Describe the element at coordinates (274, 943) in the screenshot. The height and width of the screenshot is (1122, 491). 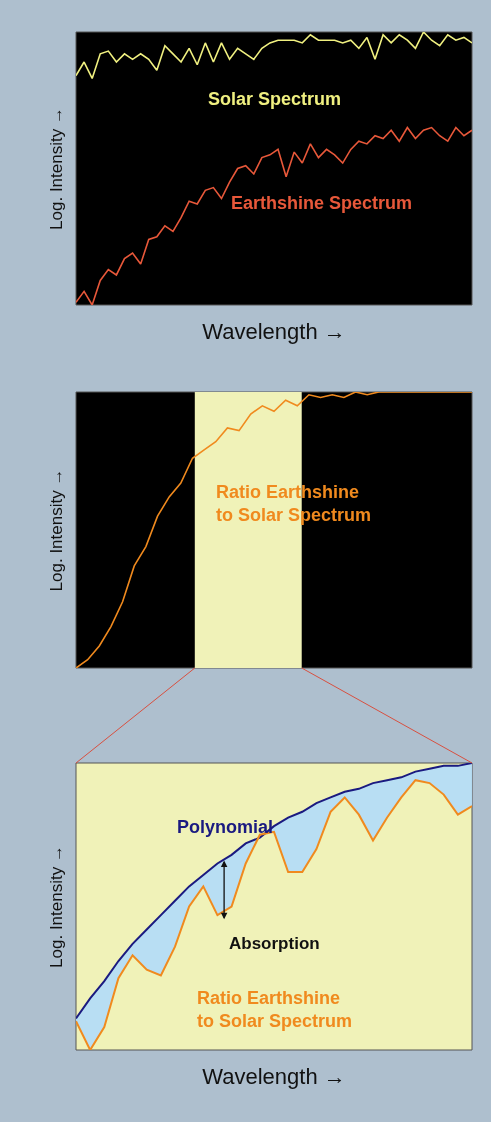
I see `annotation: Absorption` at that location.